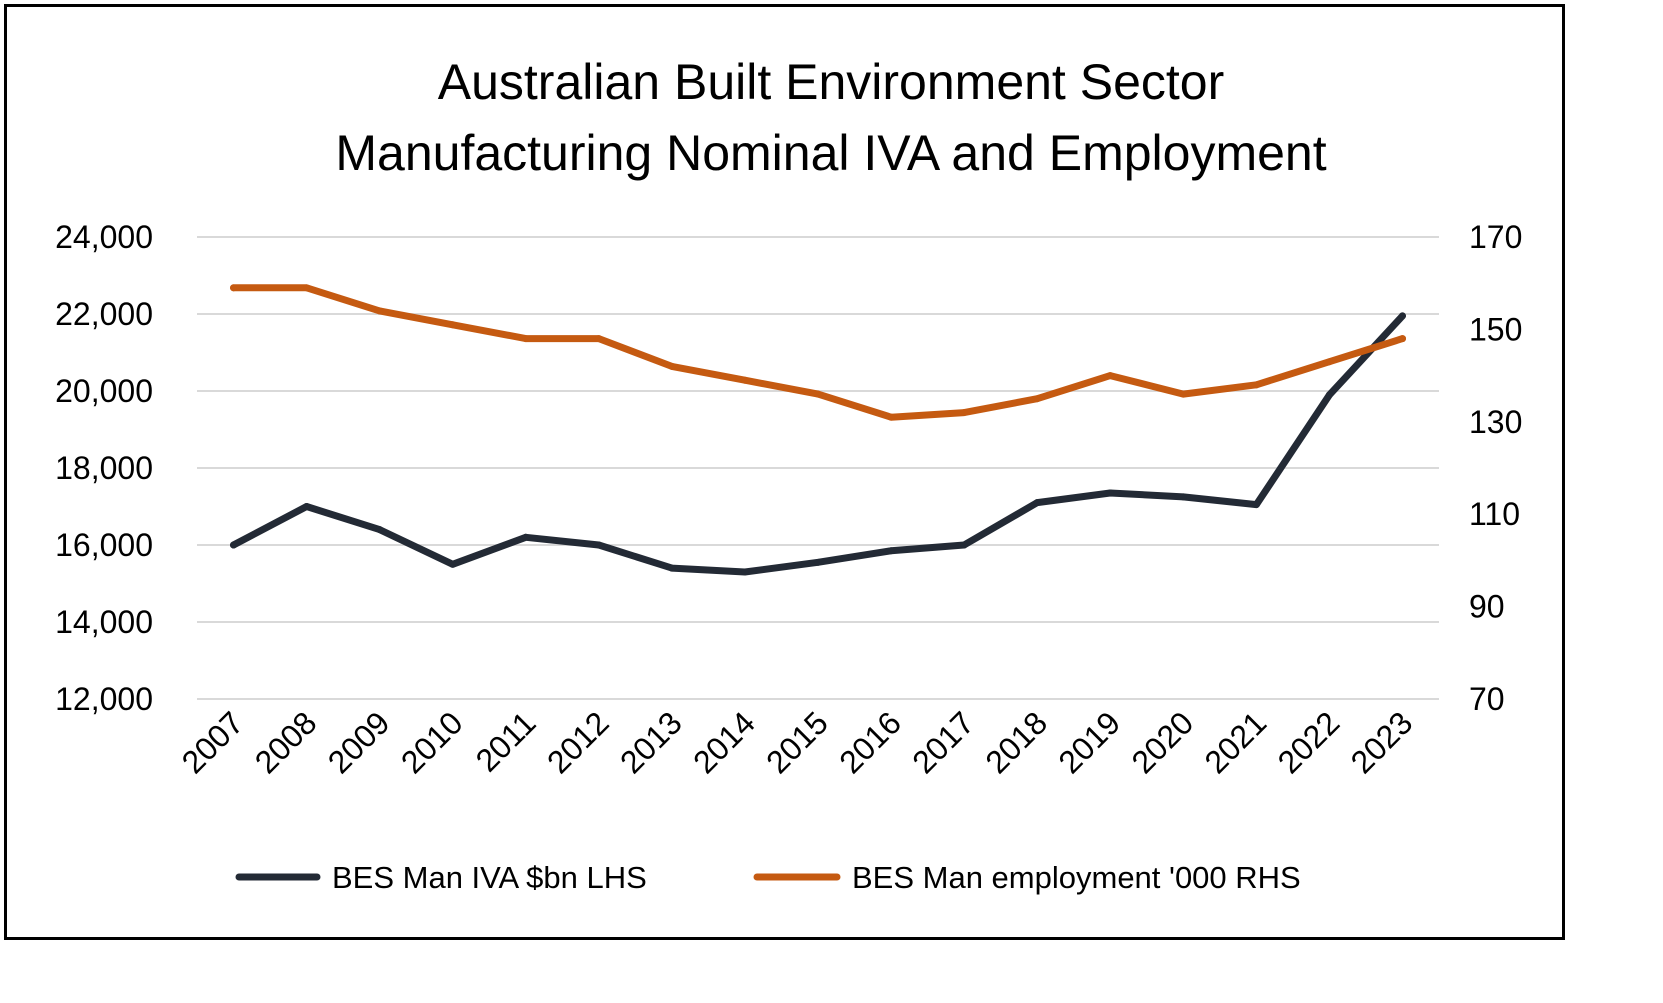 This screenshot has height=1003, width=1663. What do you see at coordinates (830, 153) in the screenshot?
I see `chart-title-line-2: Manufacturing Nominal IVA and Employment` at bounding box center [830, 153].